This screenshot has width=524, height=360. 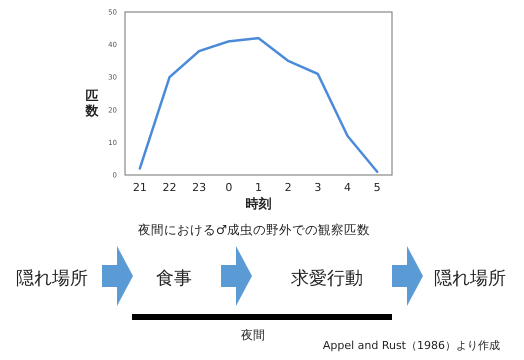 I want to click on x-tick-label: 4, so click(x=347, y=187).